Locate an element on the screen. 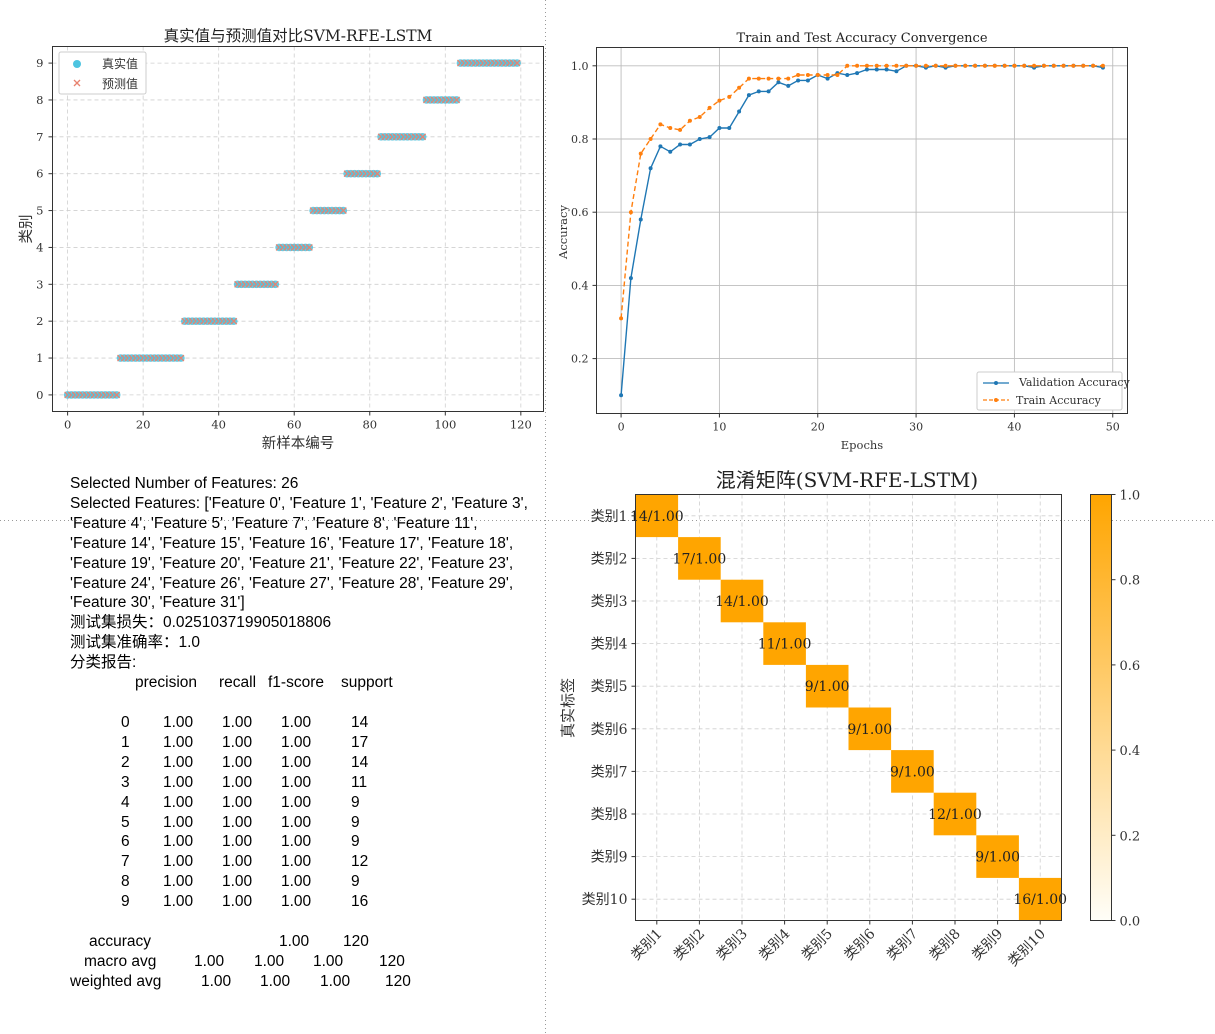  y-tick-label: 6 is located at coordinates (39, 174).